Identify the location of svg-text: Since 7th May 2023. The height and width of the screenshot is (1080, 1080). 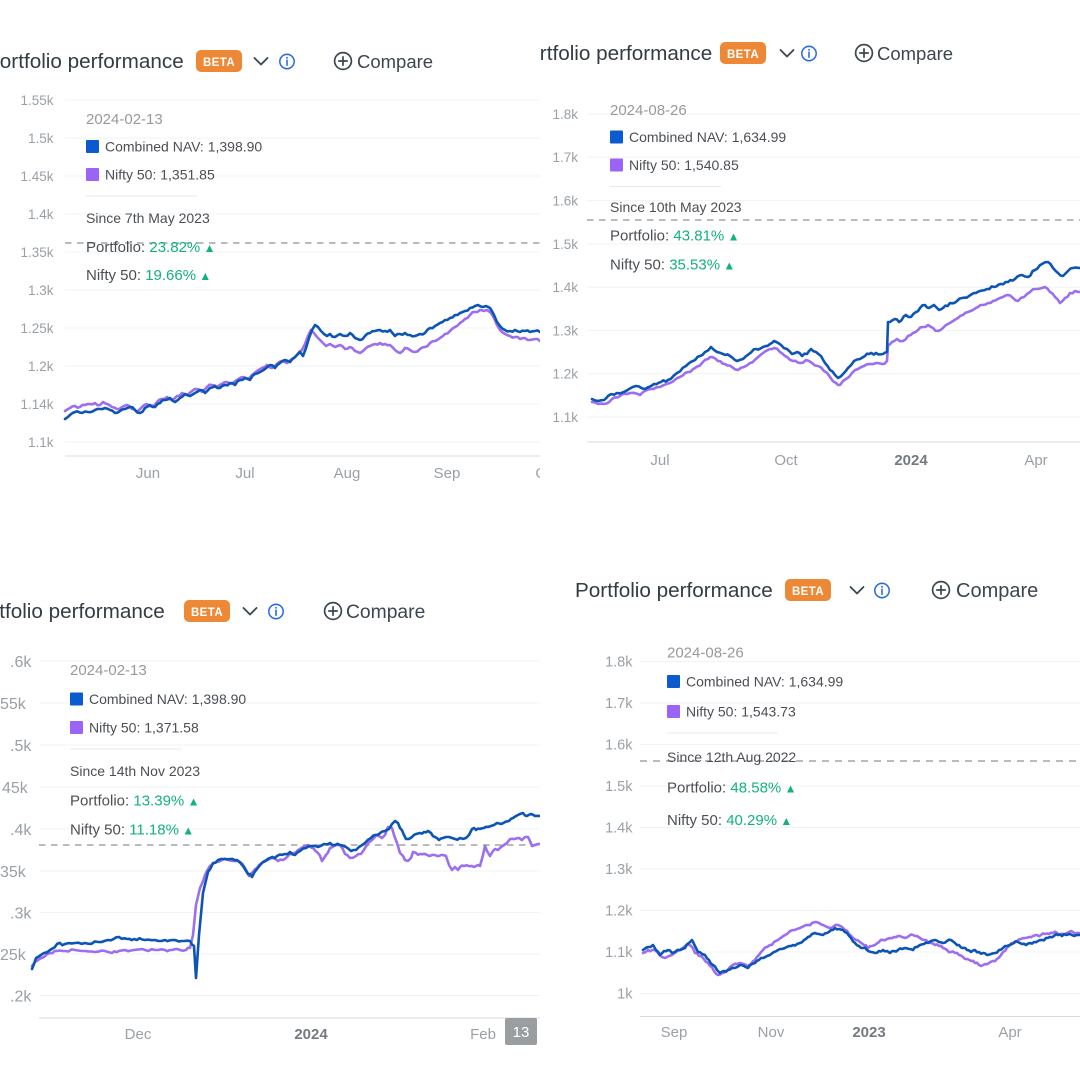
(148, 218).